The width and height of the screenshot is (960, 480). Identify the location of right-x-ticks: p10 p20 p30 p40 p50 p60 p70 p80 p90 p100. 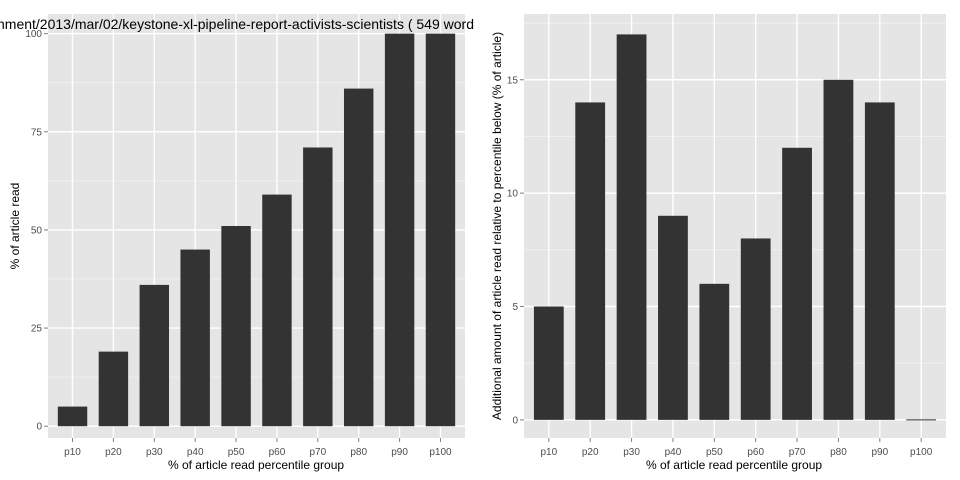
(736, 448).